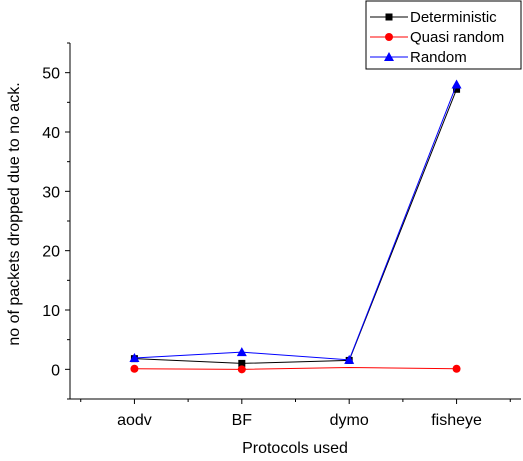  I want to click on y-tick-label: 50, so click(51, 74).